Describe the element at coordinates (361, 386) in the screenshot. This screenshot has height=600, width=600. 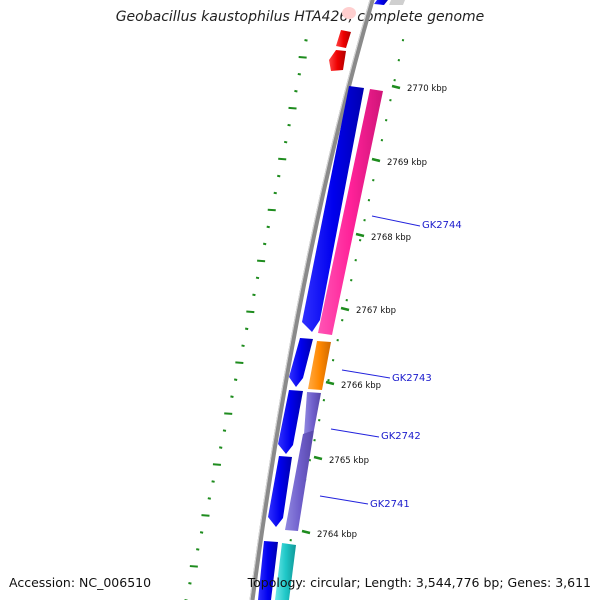
I see `scale-tick-label: 2766 kbp` at that location.